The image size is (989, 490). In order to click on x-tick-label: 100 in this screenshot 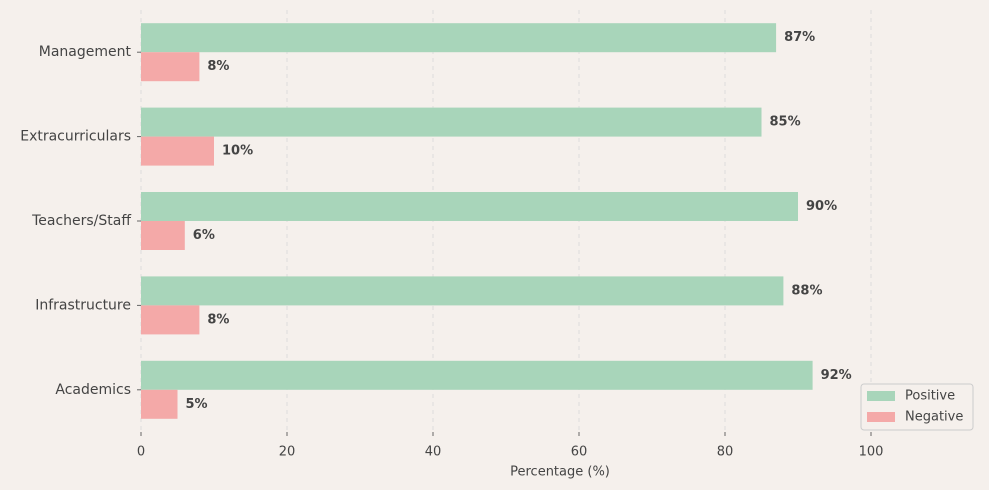, I will do `click(871, 452)`.